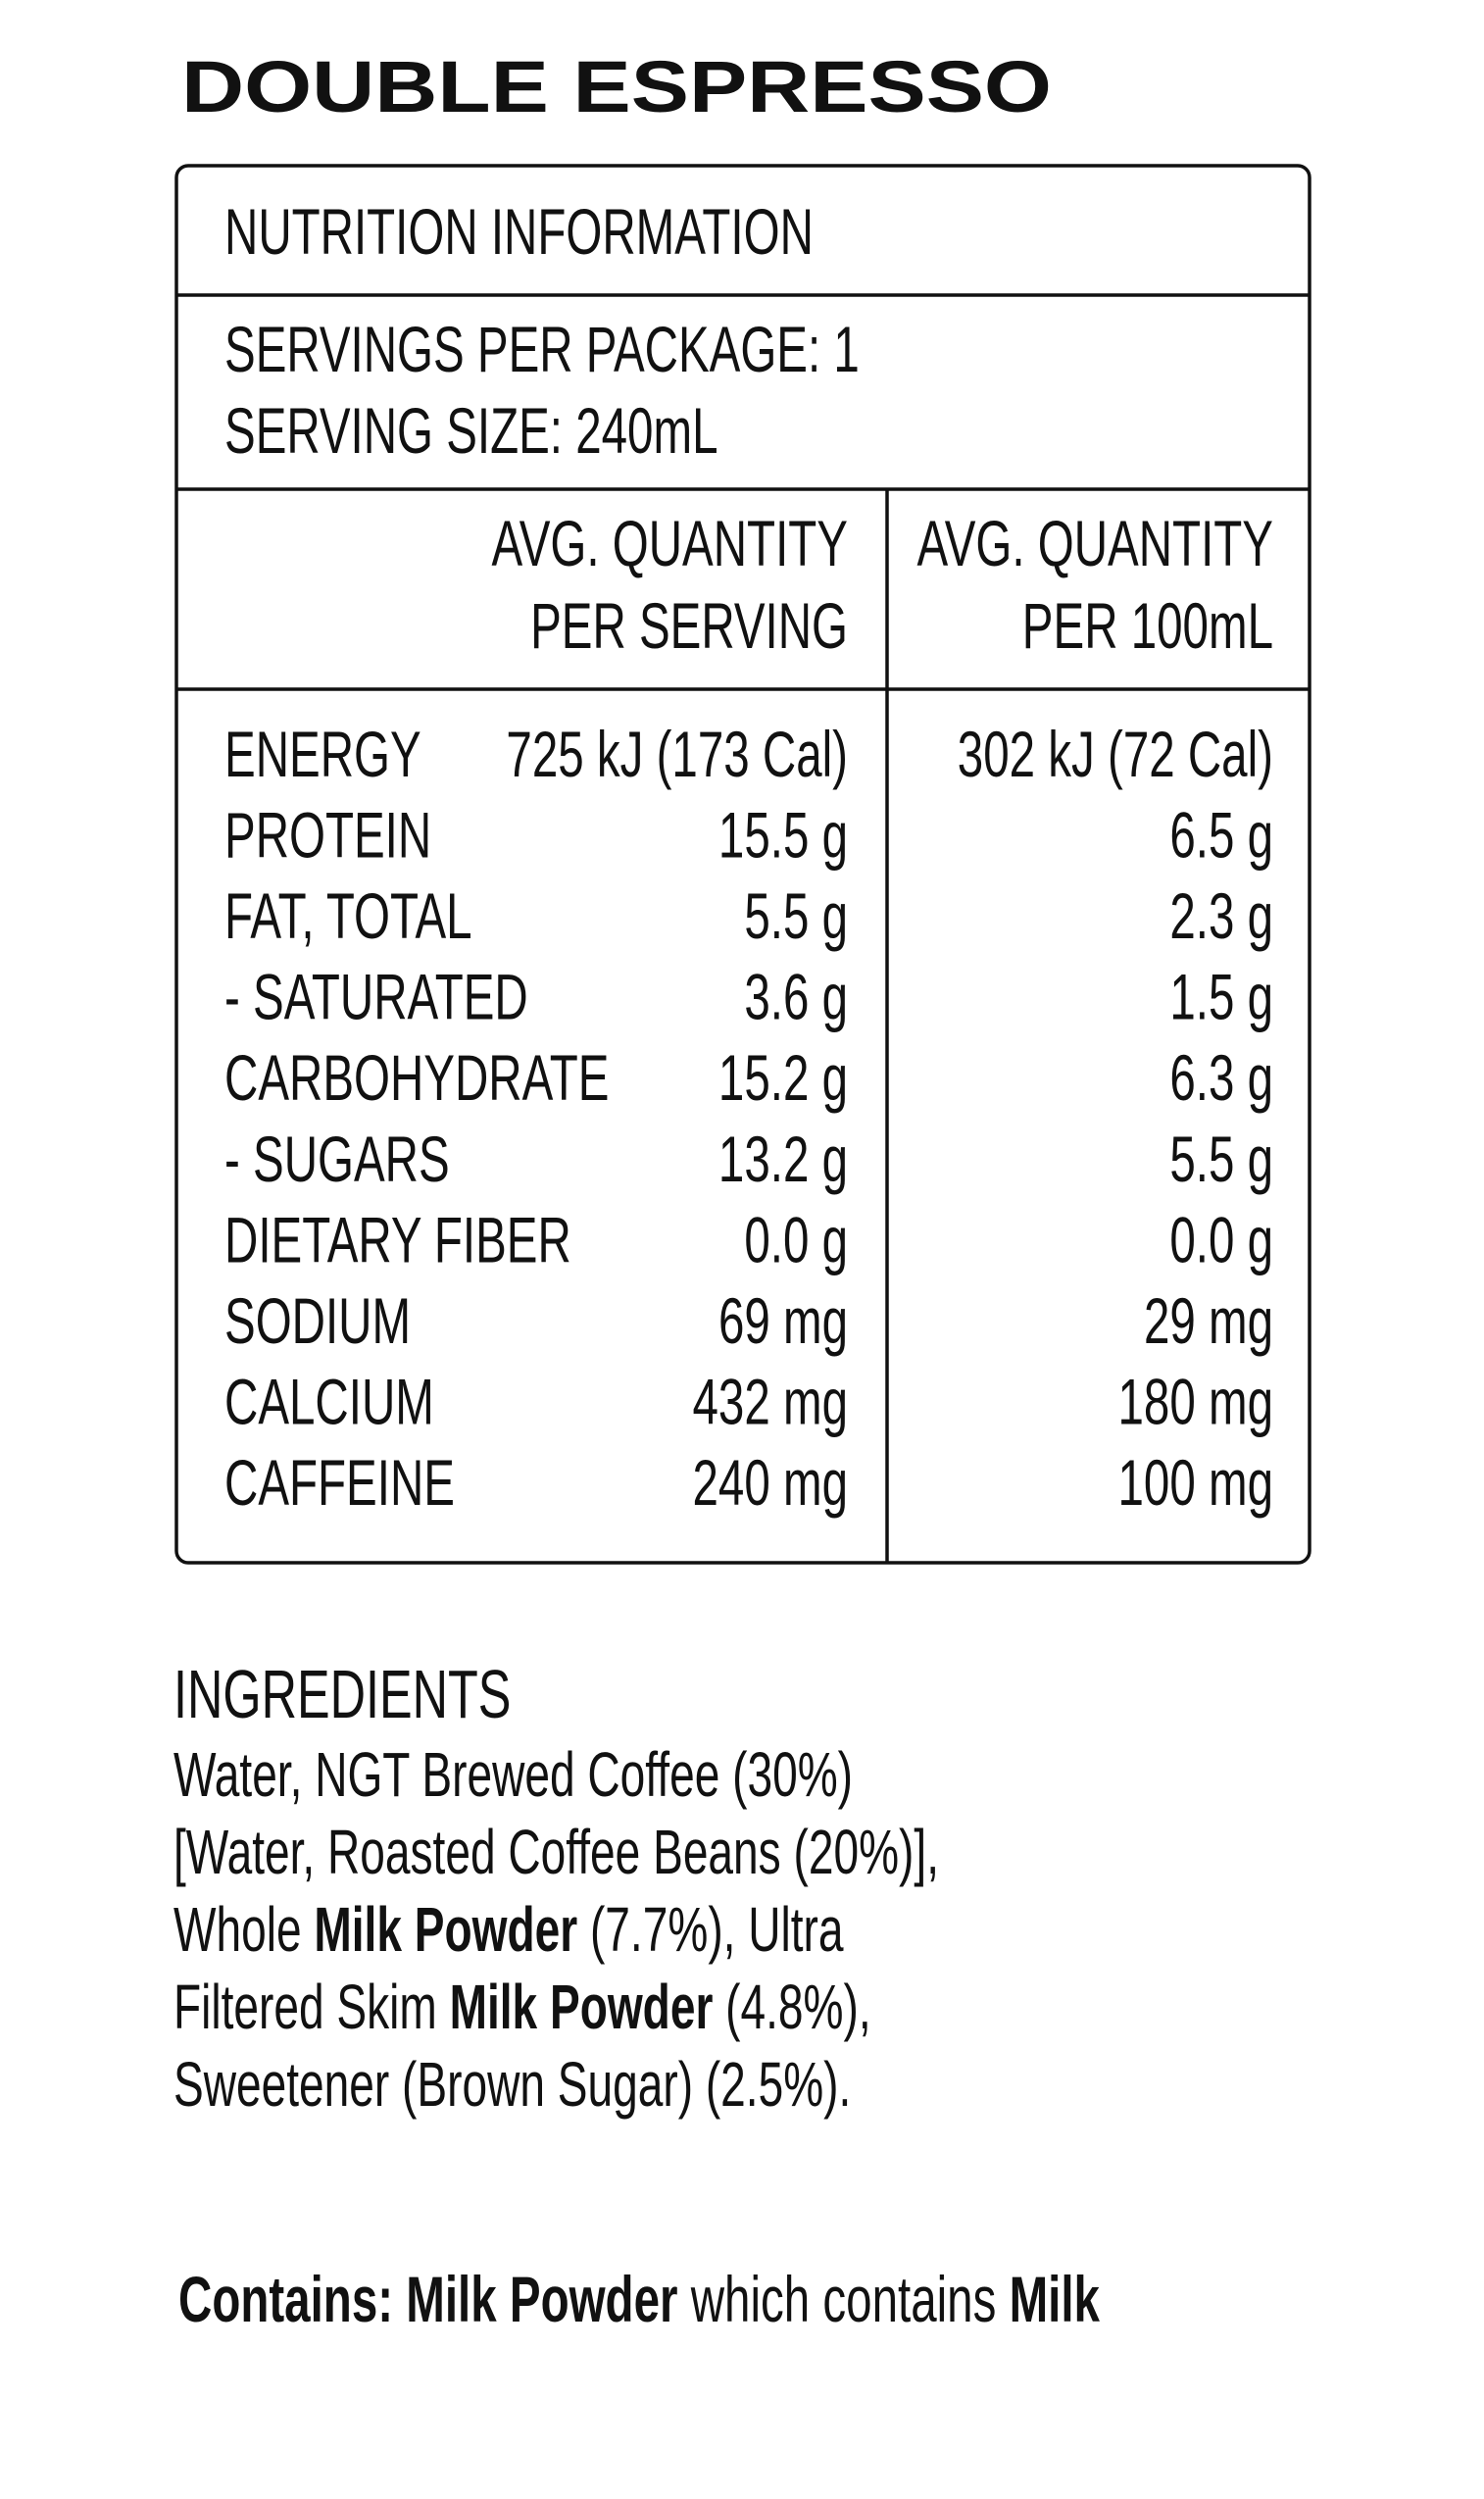 Image resolution: width=1484 pixels, height=2499 pixels. Describe the element at coordinates (1221, 916) in the screenshot. I see `per-100ml-value: 2.3 g` at that location.